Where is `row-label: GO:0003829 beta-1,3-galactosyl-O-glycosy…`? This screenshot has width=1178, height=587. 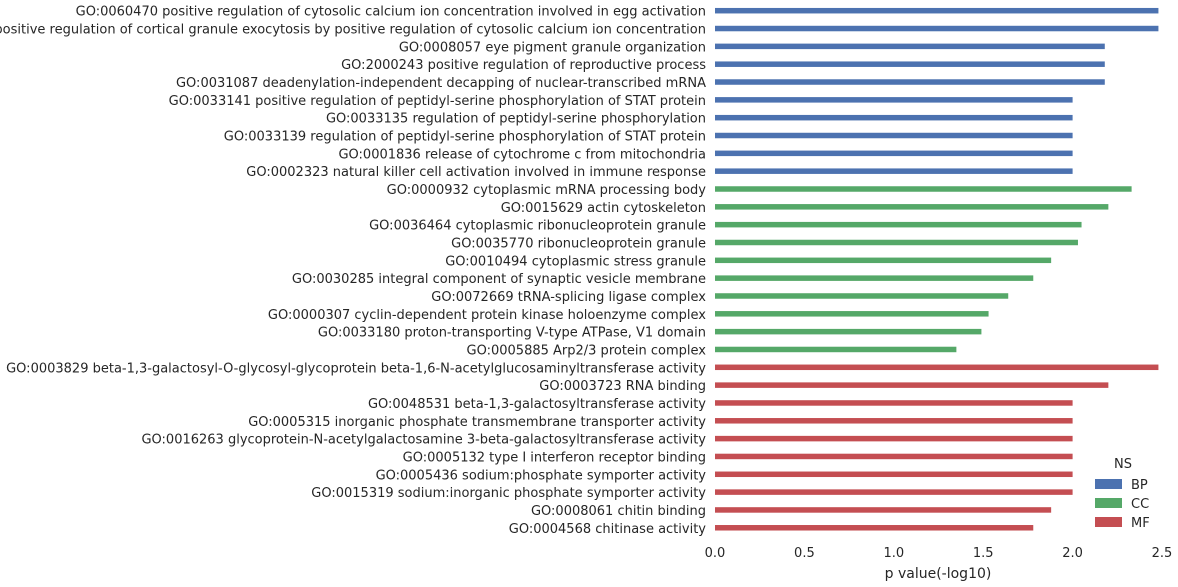
row-label: GO:0003829 beta-1,3-galactosyl-O-glycosy… is located at coordinates (356, 368).